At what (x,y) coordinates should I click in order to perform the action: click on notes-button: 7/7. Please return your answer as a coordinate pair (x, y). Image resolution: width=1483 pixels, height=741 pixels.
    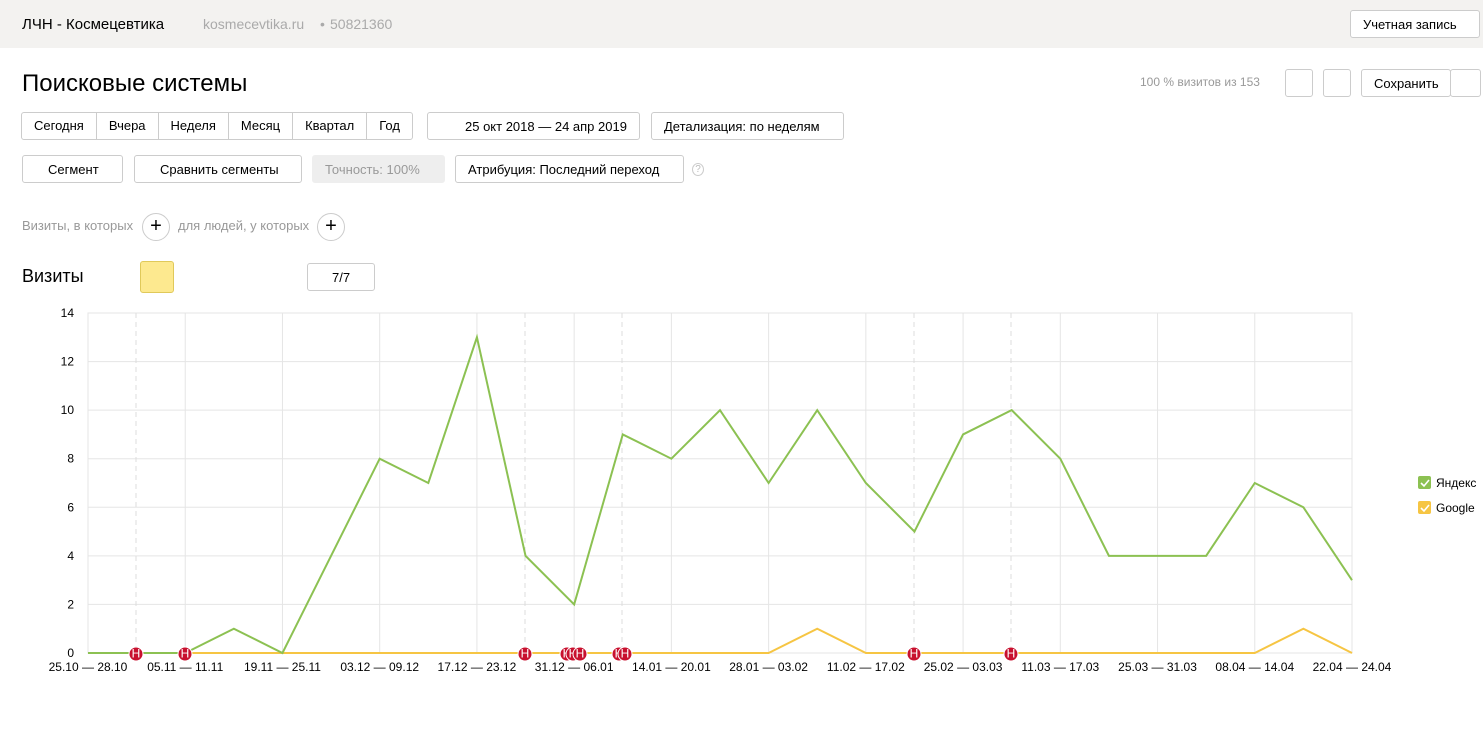
    Looking at the image, I should click on (341, 277).